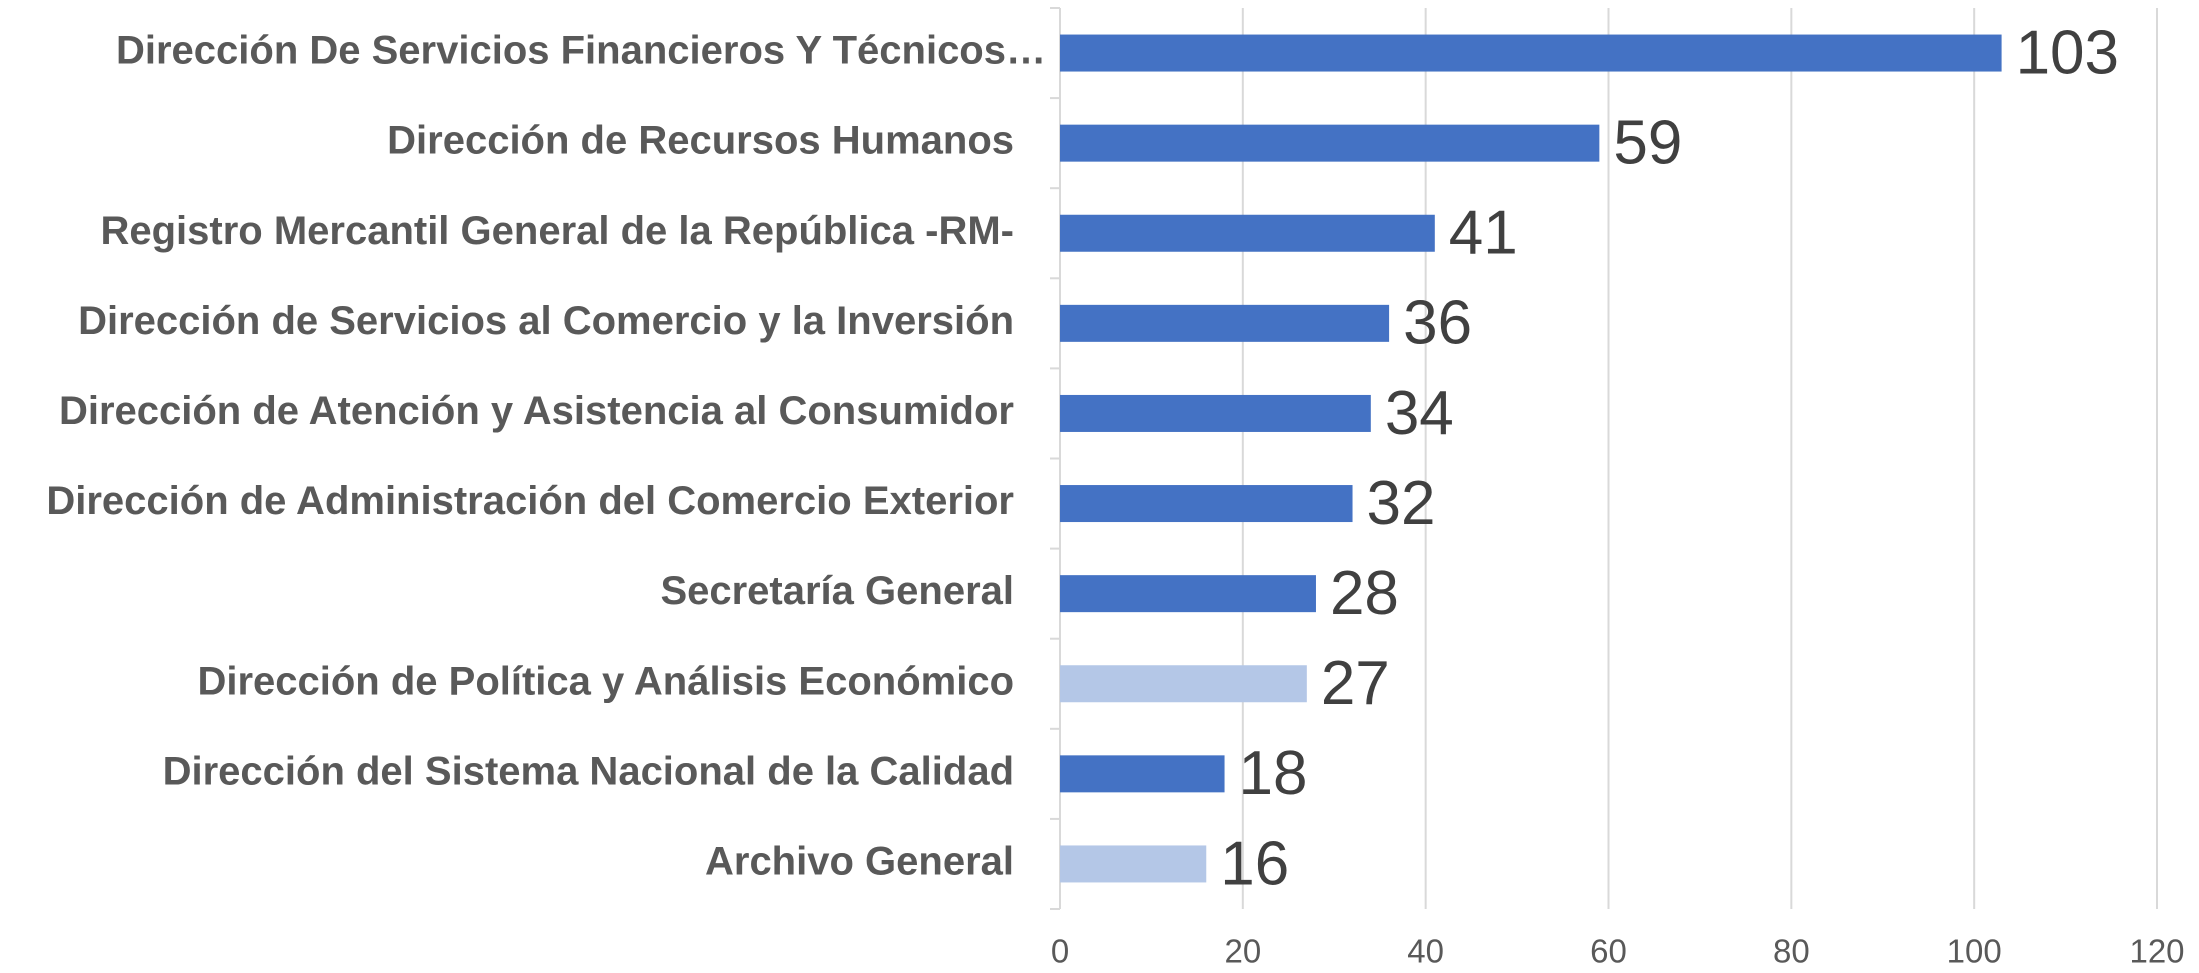 This screenshot has height=973, width=2199. I want to click on y-tick-label: Dirección de Recursos Humanos, so click(700, 141).